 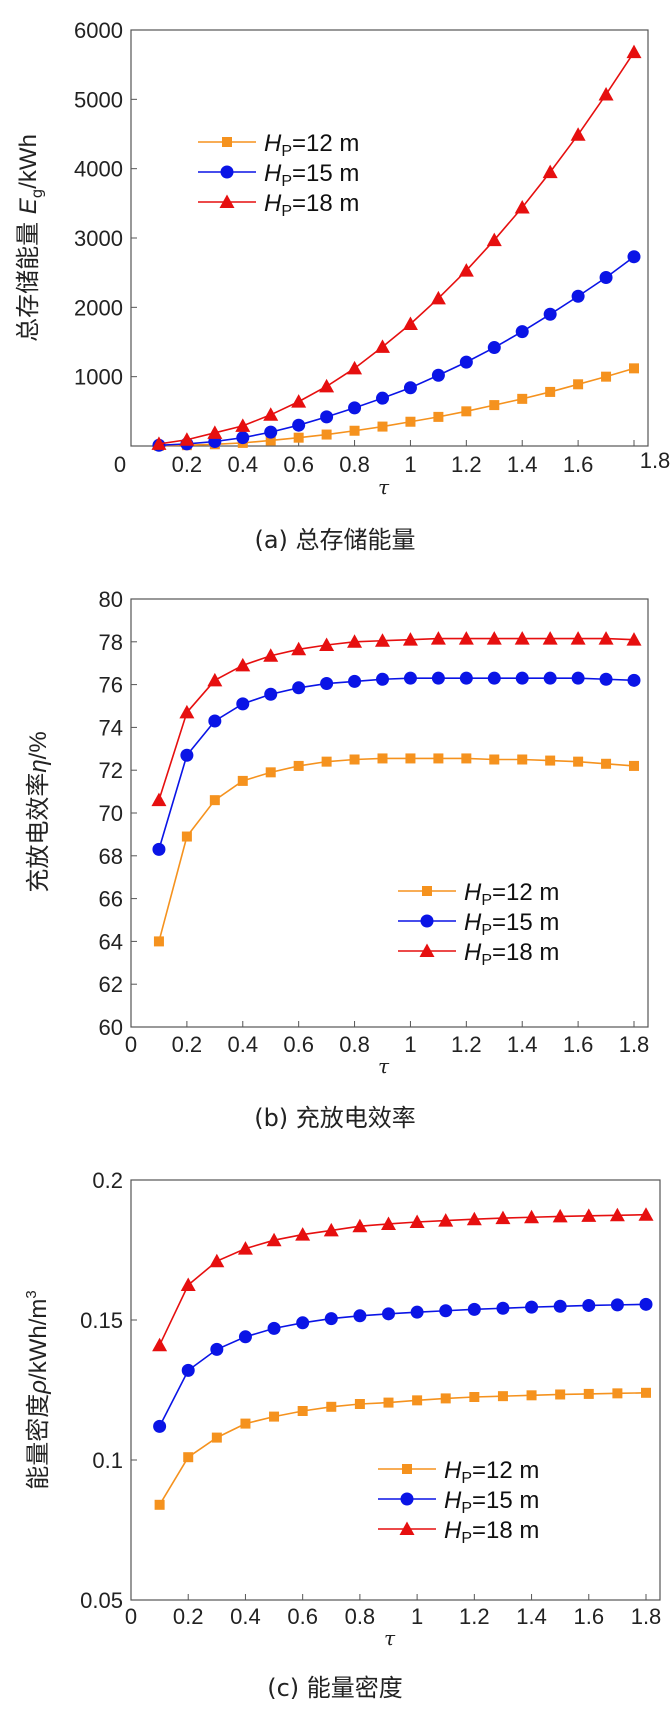 I want to click on x-tick-label: 0, so click(x=131, y=1616).